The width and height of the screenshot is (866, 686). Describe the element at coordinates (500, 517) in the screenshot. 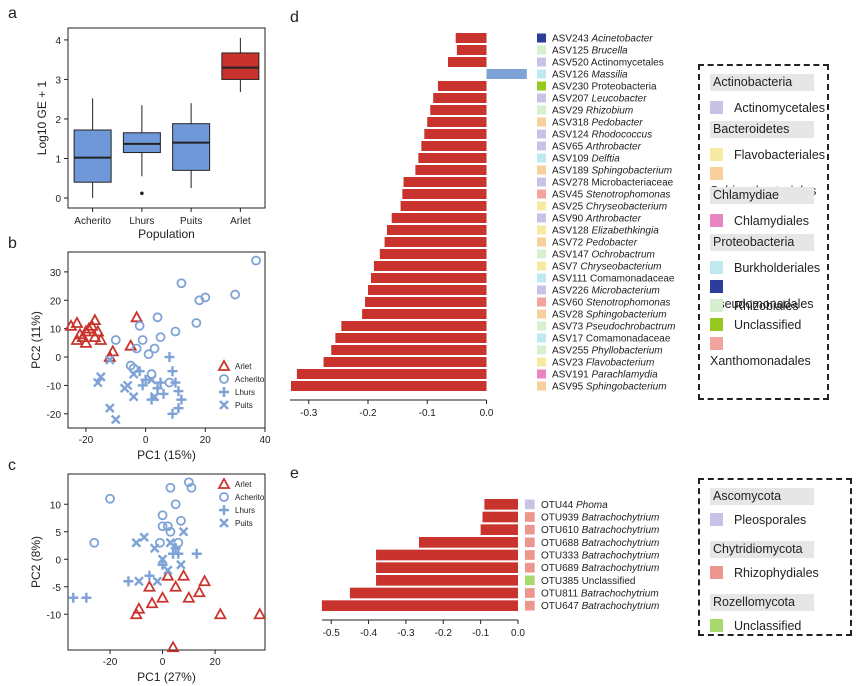

I see `bar-otu939` at that location.